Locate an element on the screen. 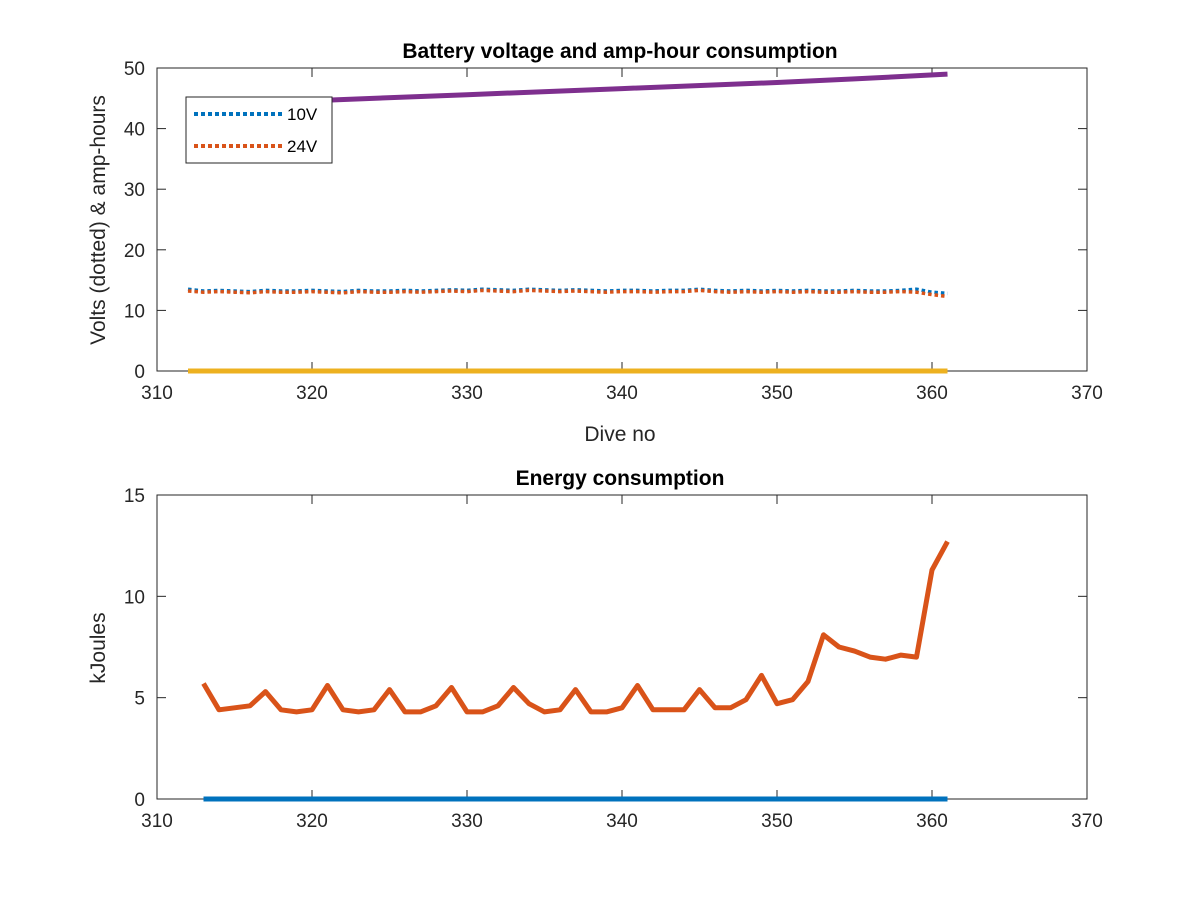 The width and height of the screenshot is (1200, 900). legend-label-24v: 24V is located at coordinates (302, 146).